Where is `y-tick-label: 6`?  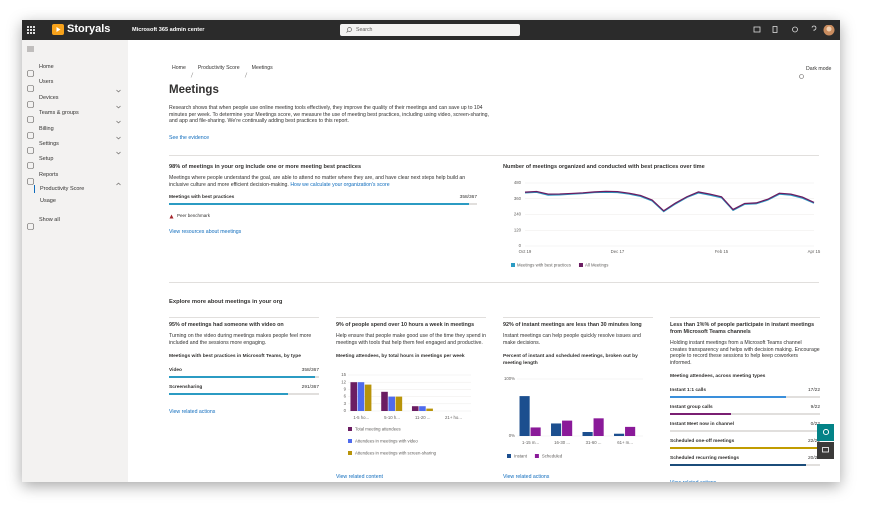 y-tick-label: 6 is located at coordinates (345, 396).